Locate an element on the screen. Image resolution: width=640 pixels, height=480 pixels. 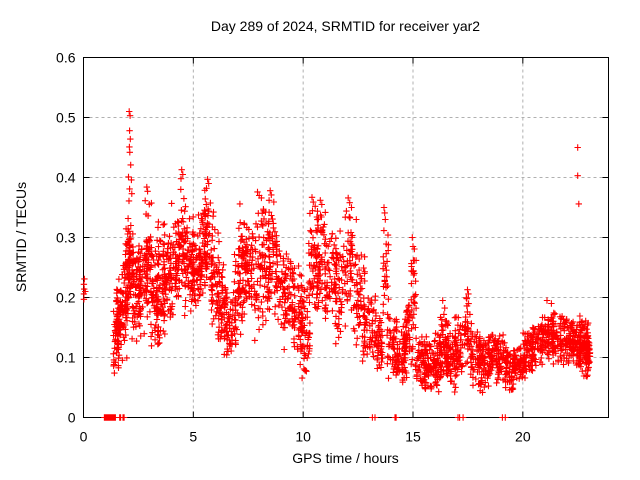
y-tick-label: 0.5 is located at coordinates (66, 118).